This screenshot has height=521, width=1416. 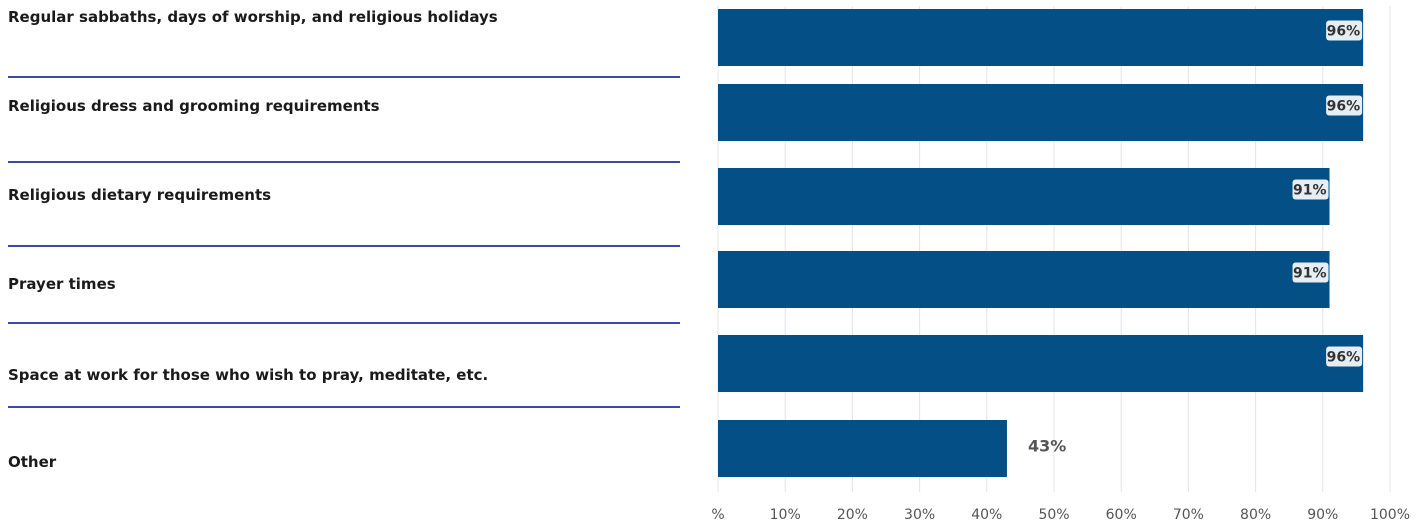 What do you see at coordinates (1047, 446) in the screenshot?
I see `data-label: 43%` at bounding box center [1047, 446].